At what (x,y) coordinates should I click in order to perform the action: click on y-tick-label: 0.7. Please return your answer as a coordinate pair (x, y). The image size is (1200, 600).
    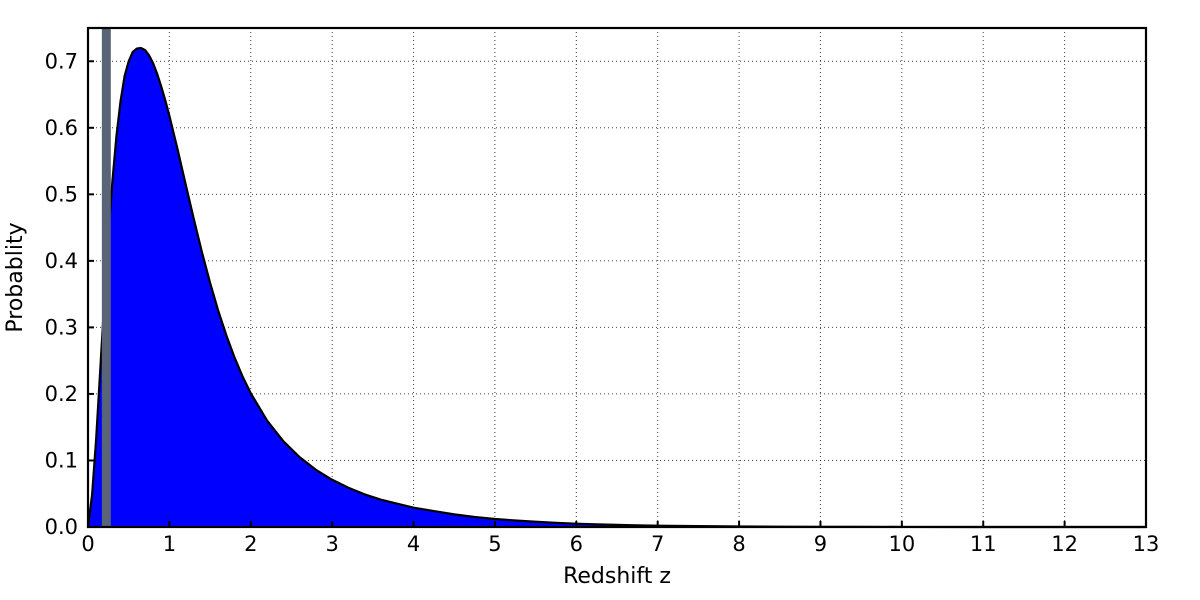
    Looking at the image, I should click on (61, 61).